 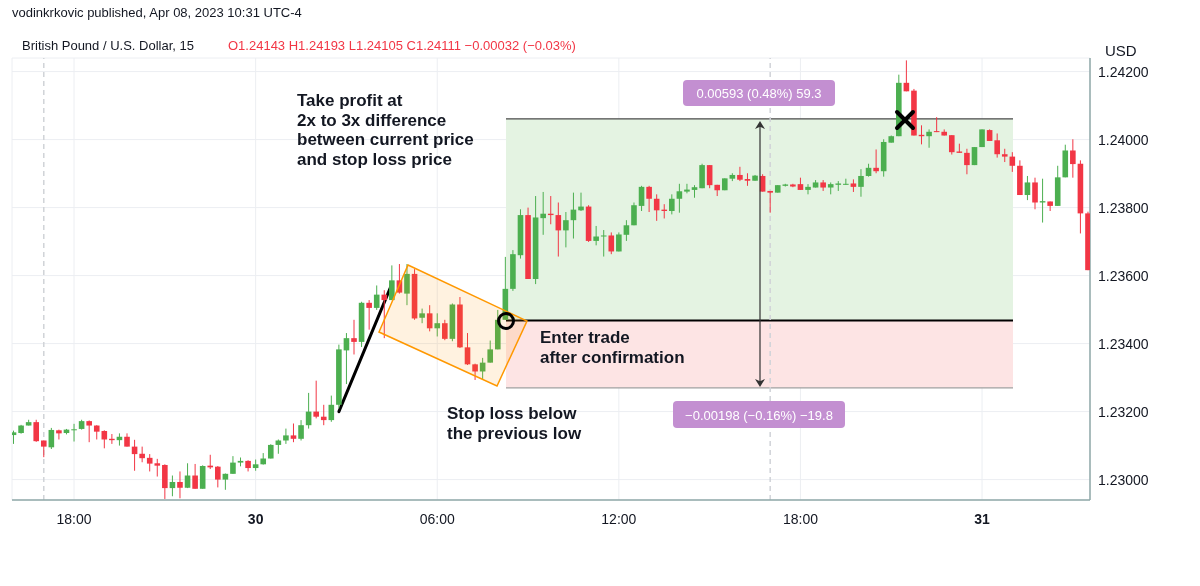 I want to click on y-tick-label: 1.23800, so click(x=1123, y=207).